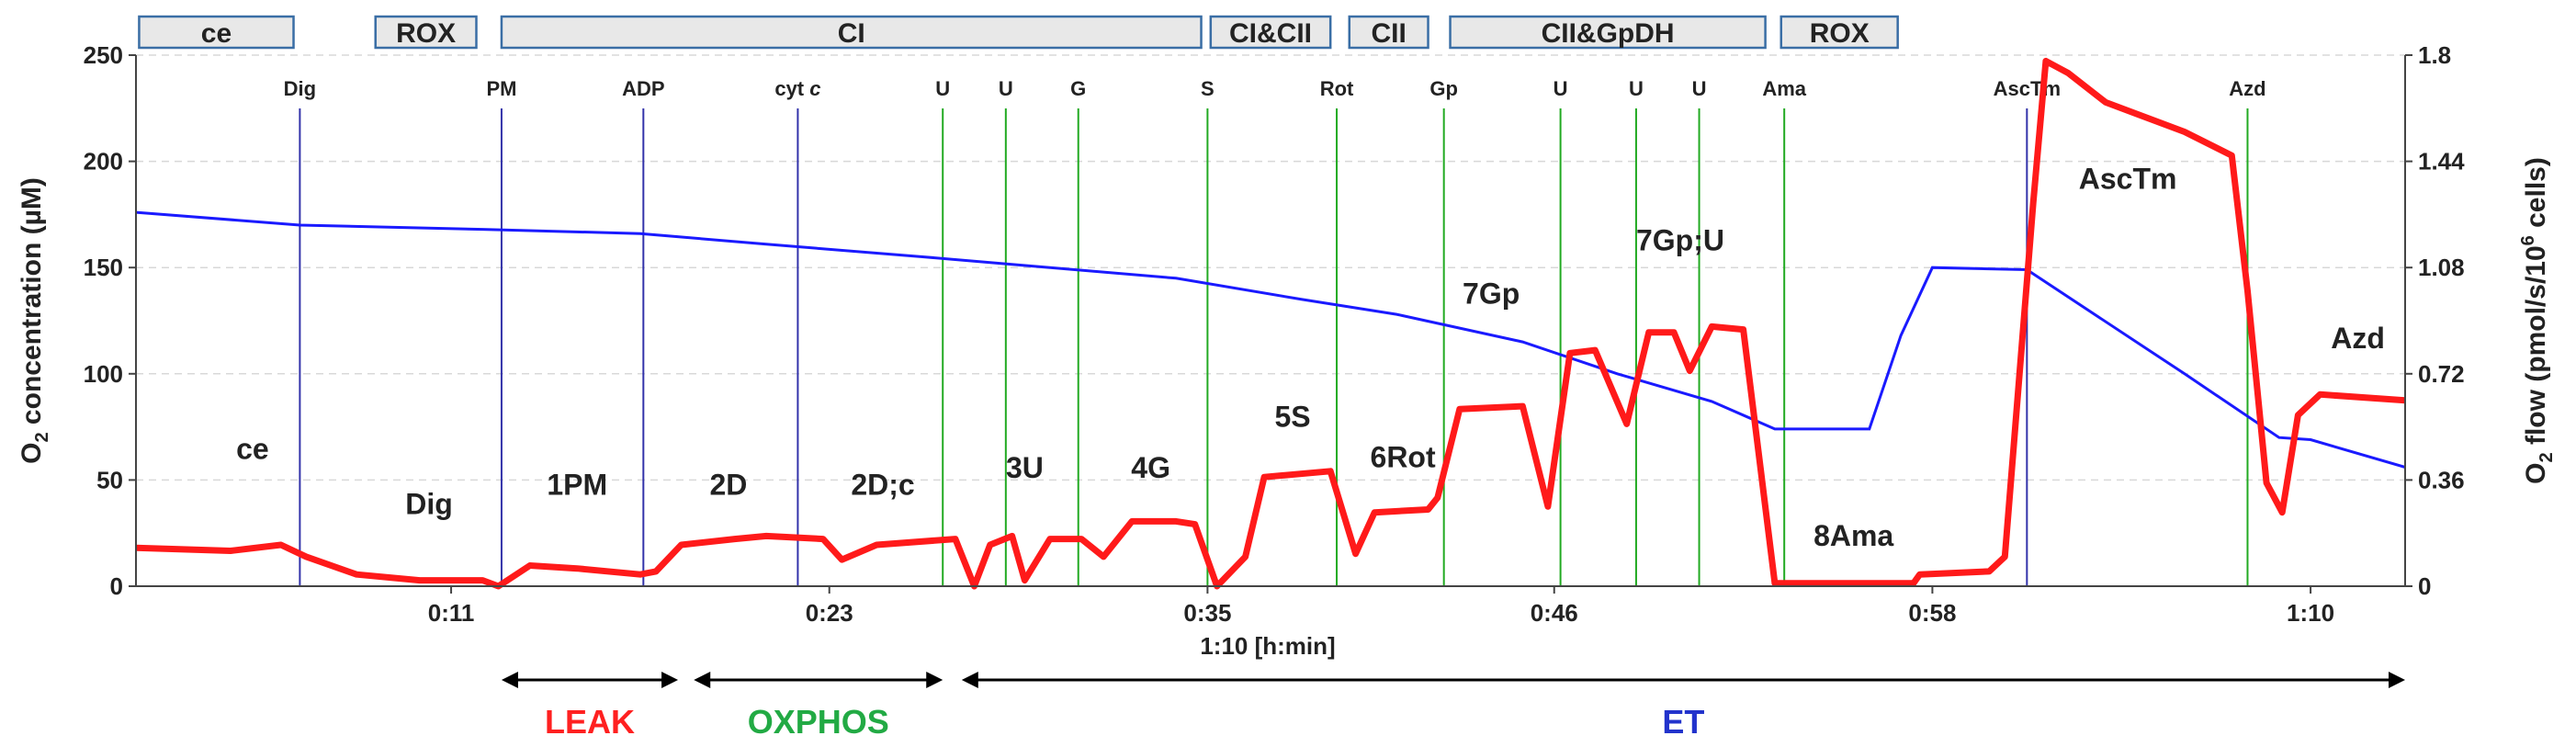 This screenshot has width=2576, height=747. I want to click on event-label: G, so click(1078, 88).